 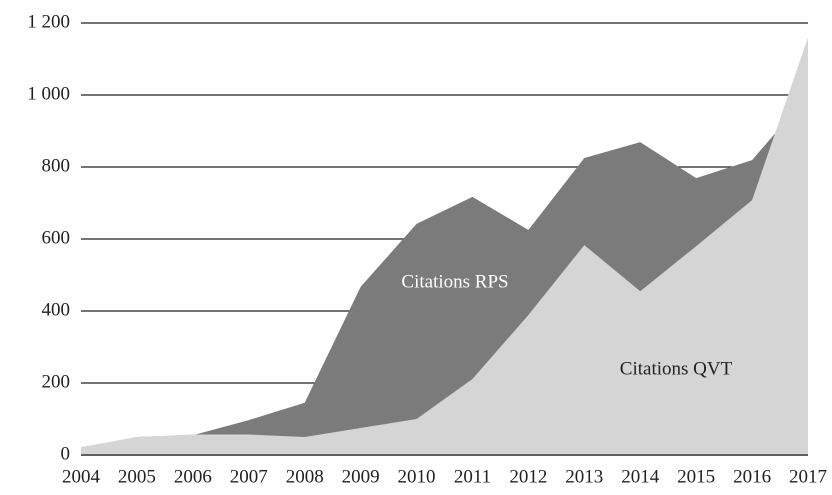 I want to click on x-tick-label: 2015, so click(x=696, y=476).